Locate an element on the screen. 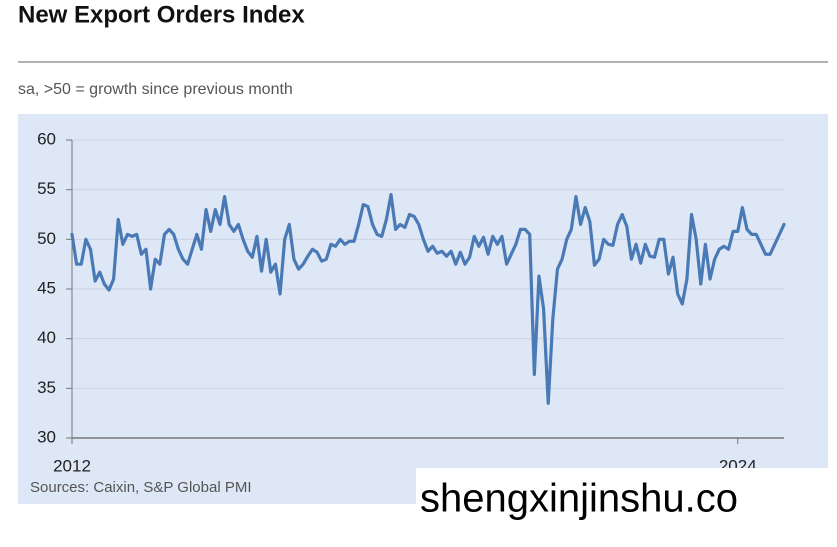 This screenshot has width=837, height=547. watermark-bg is located at coordinates (626, 500).